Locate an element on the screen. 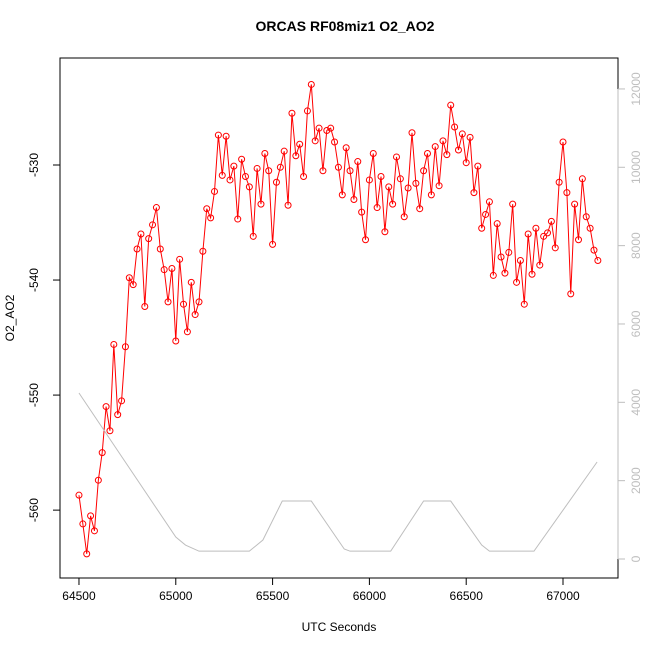 This screenshot has width=650, height=655. y2-tick-label: 10000 is located at coordinates (636, 167).